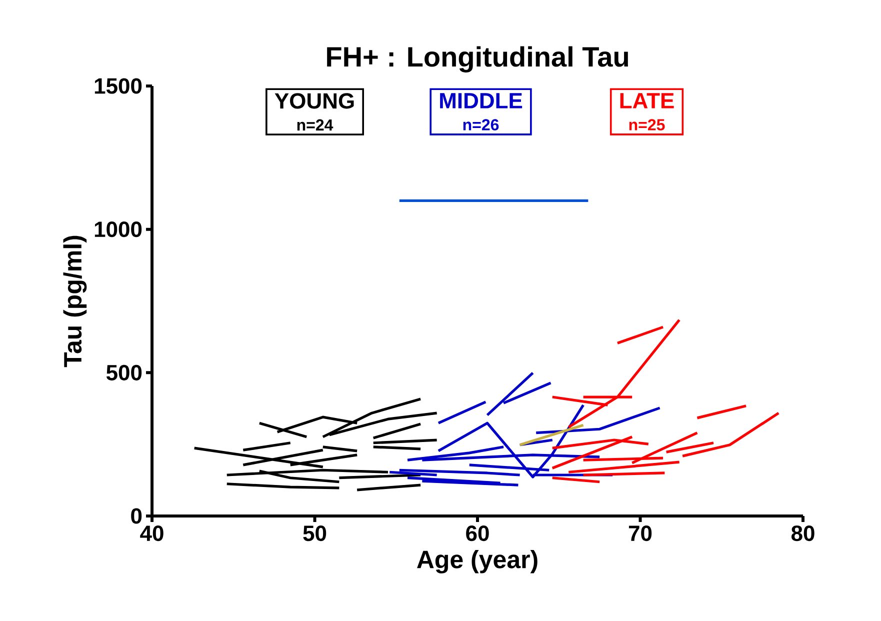  Describe the element at coordinates (647, 124) in the screenshot. I see `annotation: n=25` at that location.